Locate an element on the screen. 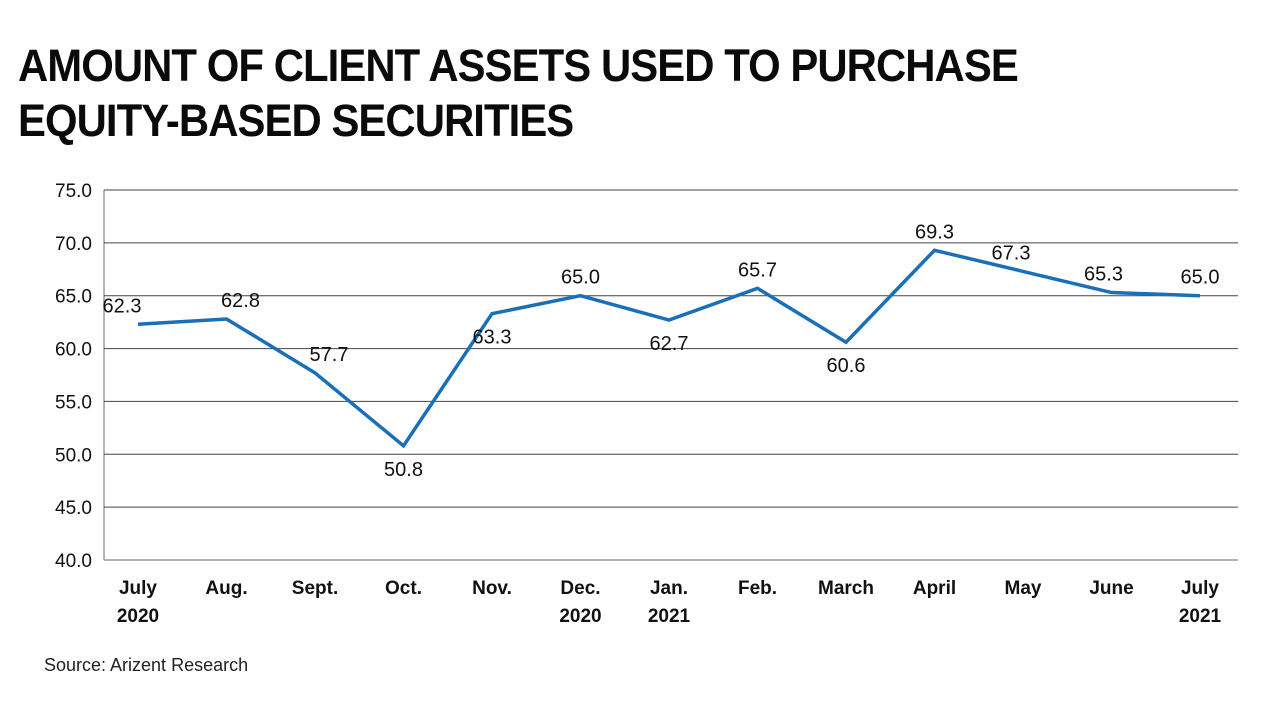 Image resolution: width=1280 pixels, height=720 pixels. data-label: 65.7 is located at coordinates (757, 270).